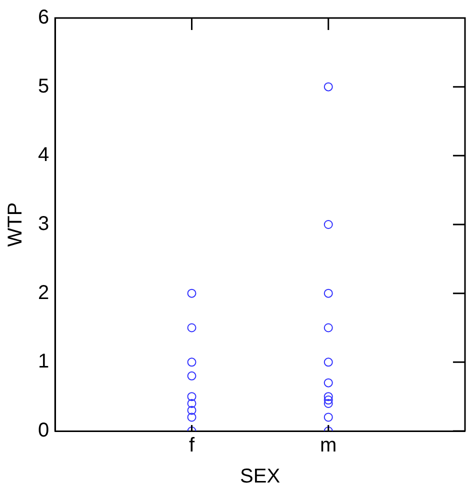  What do you see at coordinates (44, 155) in the screenshot?
I see `y-tick-label: 4` at bounding box center [44, 155].